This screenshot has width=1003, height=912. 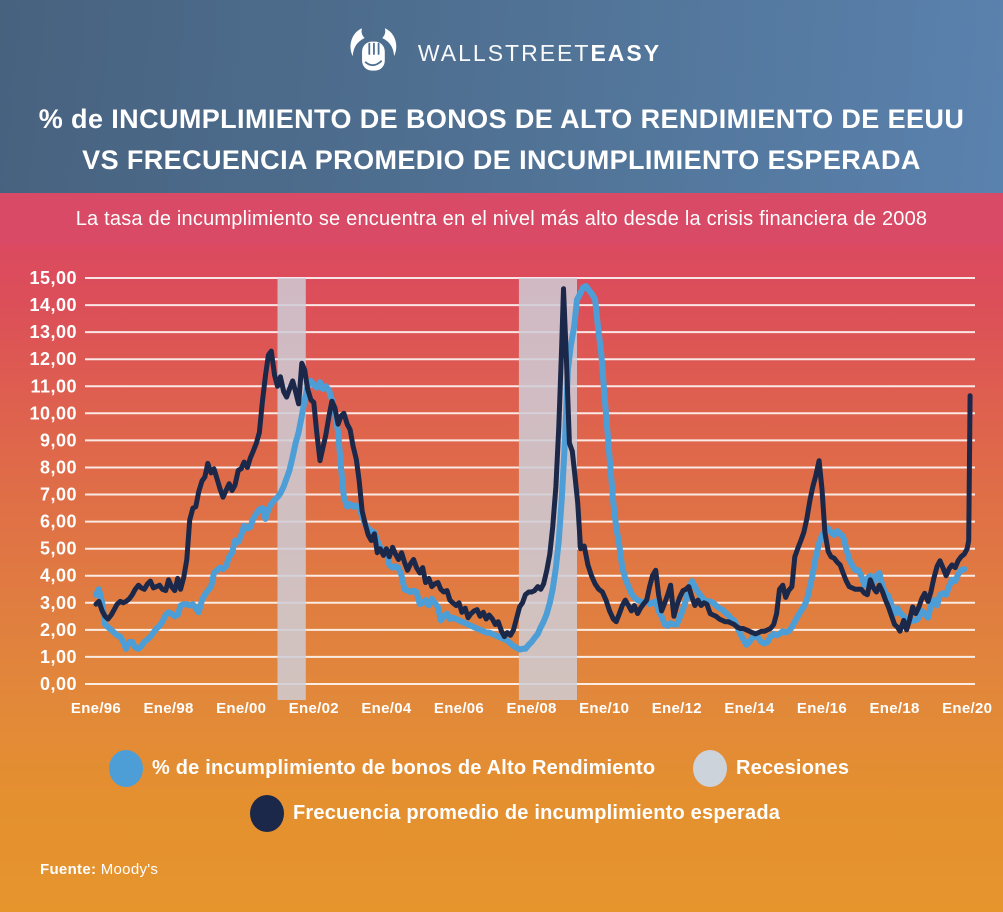 I want to click on svg-text: 9,00, so click(x=58, y=440).